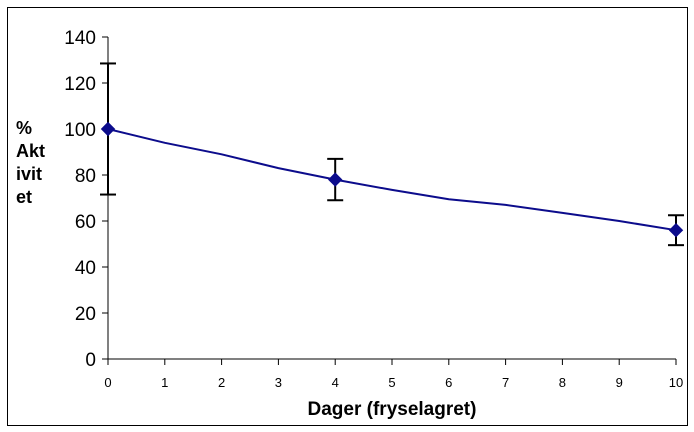 This screenshot has height=432, width=694. What do you see at coordinates (90, 360) in the screenshot?
I see `y-tick-label: 0` at bounding box center [90, 360].